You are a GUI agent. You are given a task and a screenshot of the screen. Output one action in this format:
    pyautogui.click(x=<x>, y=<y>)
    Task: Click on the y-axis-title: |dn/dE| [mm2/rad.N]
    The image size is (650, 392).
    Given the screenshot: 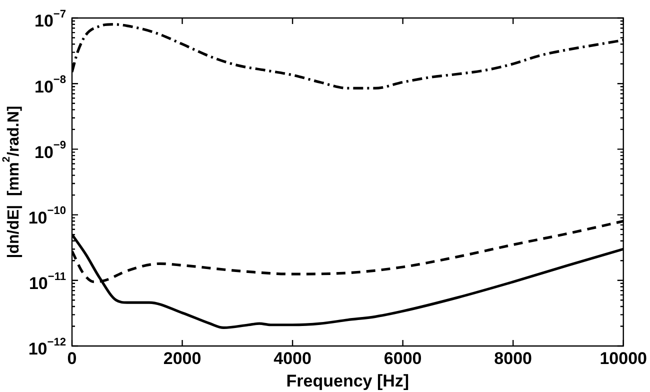 What is the action you would take?
    pyautogui.click(x=12, y=182)
    